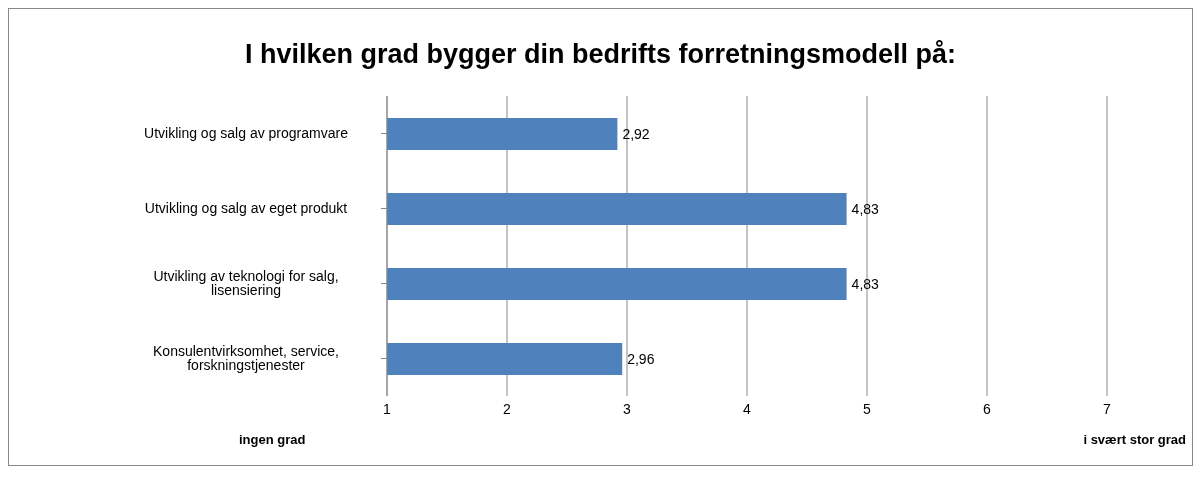  Describe the element at coordinates (600, 54) in the screenshot. I see `chart-title: I hvilken grad bygger din bedrifts forretningsmodell på:` at that location.